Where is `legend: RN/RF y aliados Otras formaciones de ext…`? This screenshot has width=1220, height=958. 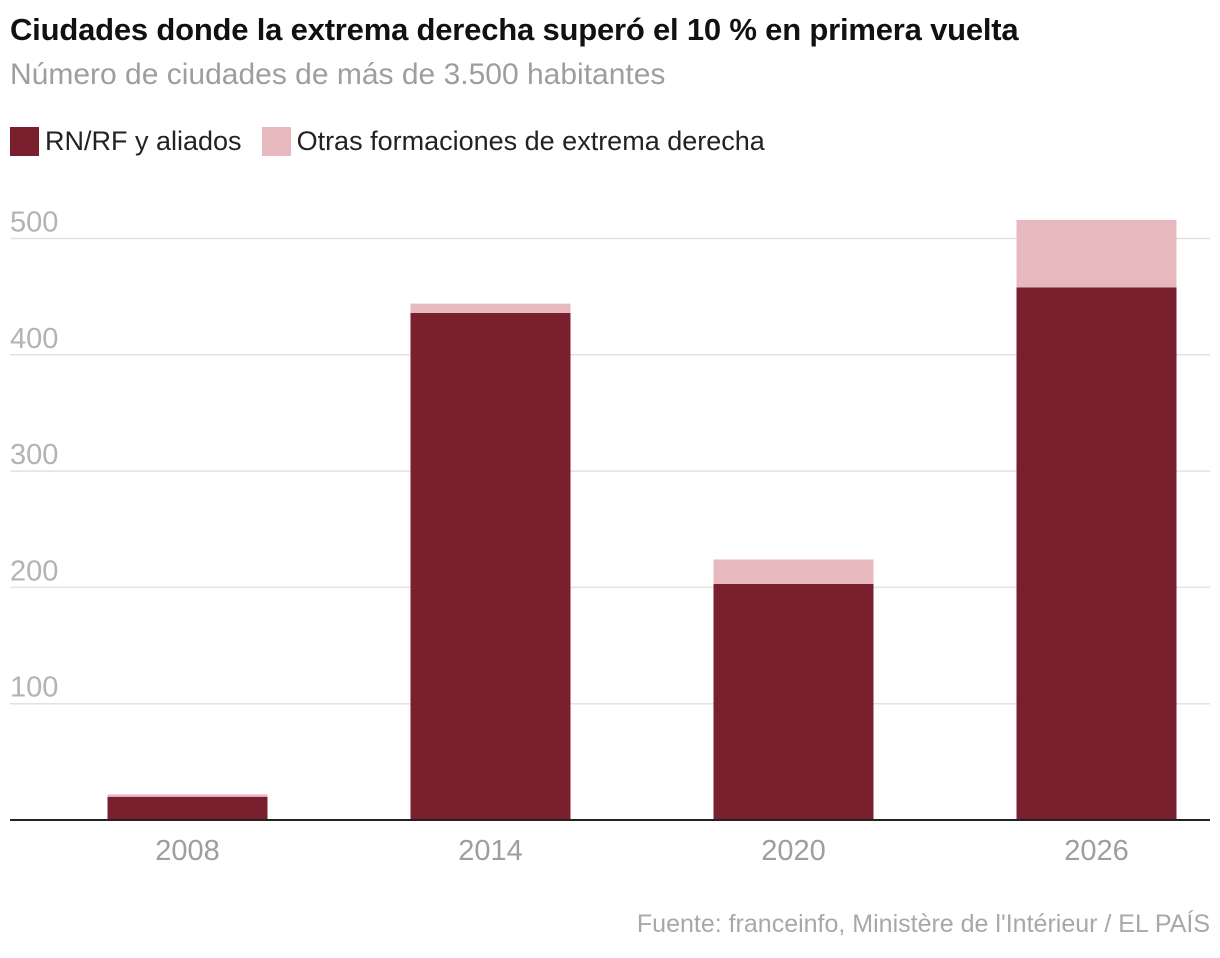
legend: RN/RF y aliados Otras formaciones de ext… is located at coordinates (397, 141).